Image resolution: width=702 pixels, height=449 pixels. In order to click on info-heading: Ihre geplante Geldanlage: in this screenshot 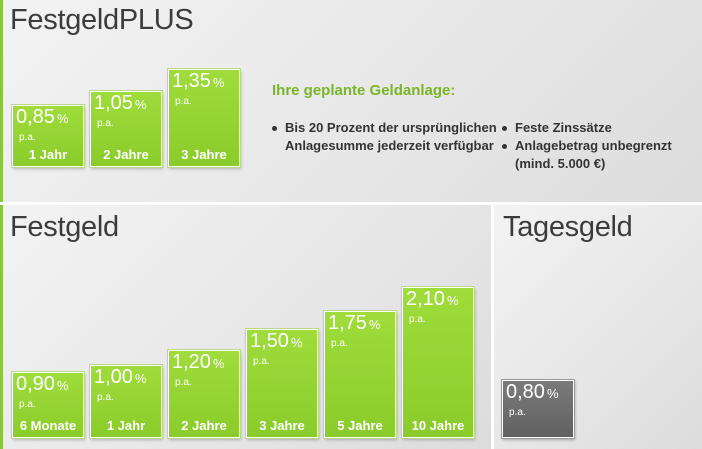, I will do `click(364, 90)`.